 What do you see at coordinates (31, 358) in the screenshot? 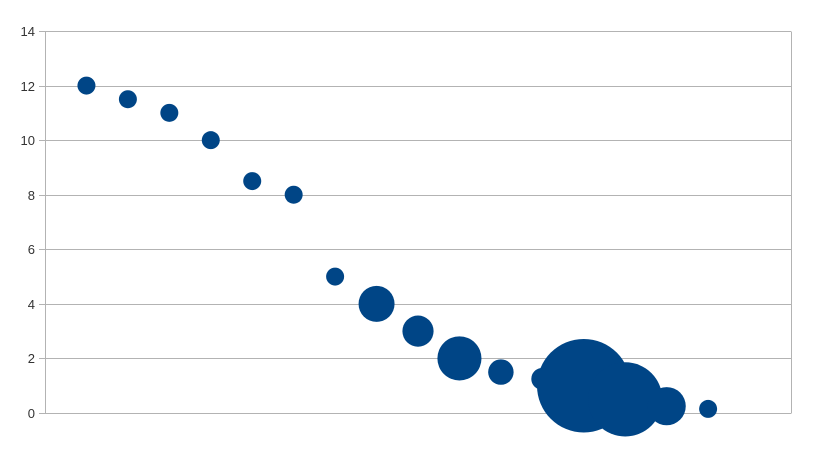
I see `y-tick-label: 2` at bounding box center [31, 358].